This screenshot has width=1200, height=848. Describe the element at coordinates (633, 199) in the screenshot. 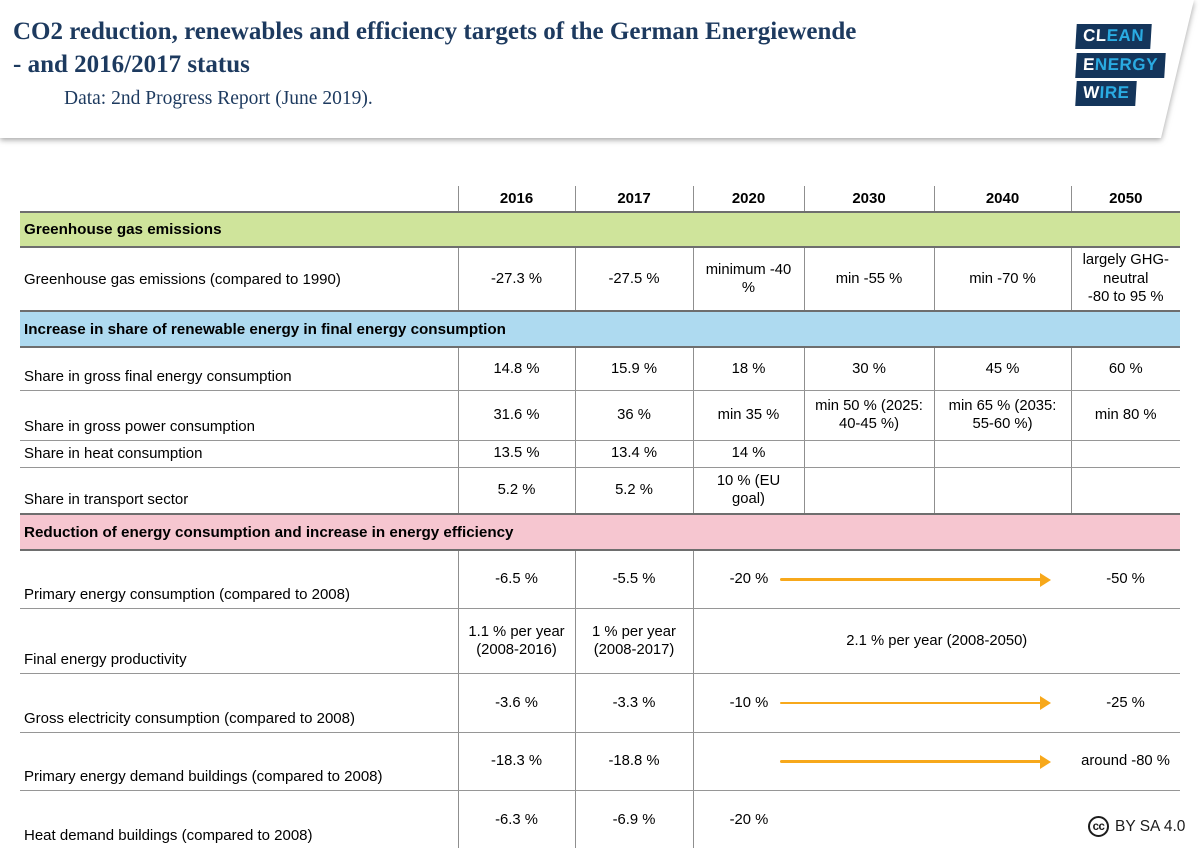

I see `year-header: 2017` at that location.